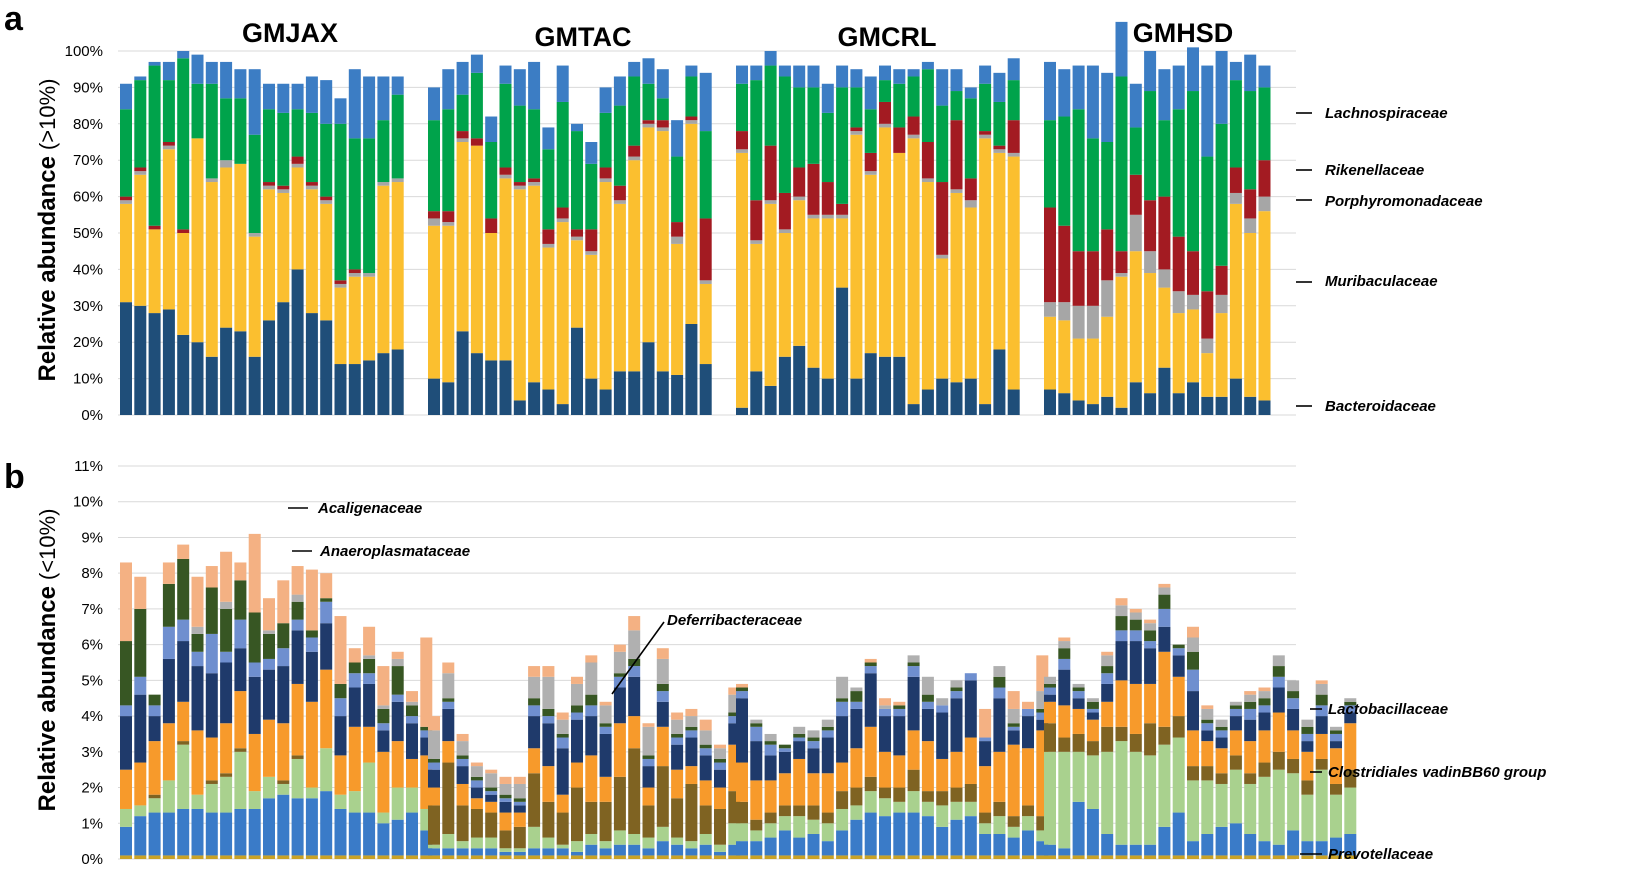 The height and width of the screenshot is (883, 1650). Describe the element at coordinates (88, 379) in the screenshot. I see `a-y-tick-label: 10%` at that location.